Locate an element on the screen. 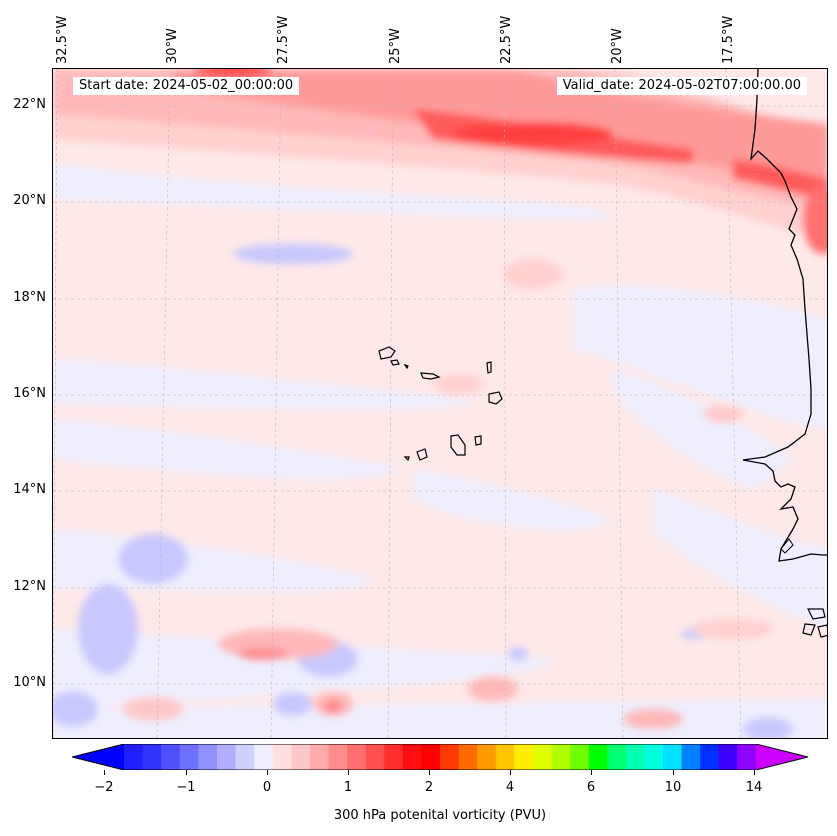 This screenshot has height=836, width=837. lon-label-25w: 25°W is located at coordinates (395, 46).